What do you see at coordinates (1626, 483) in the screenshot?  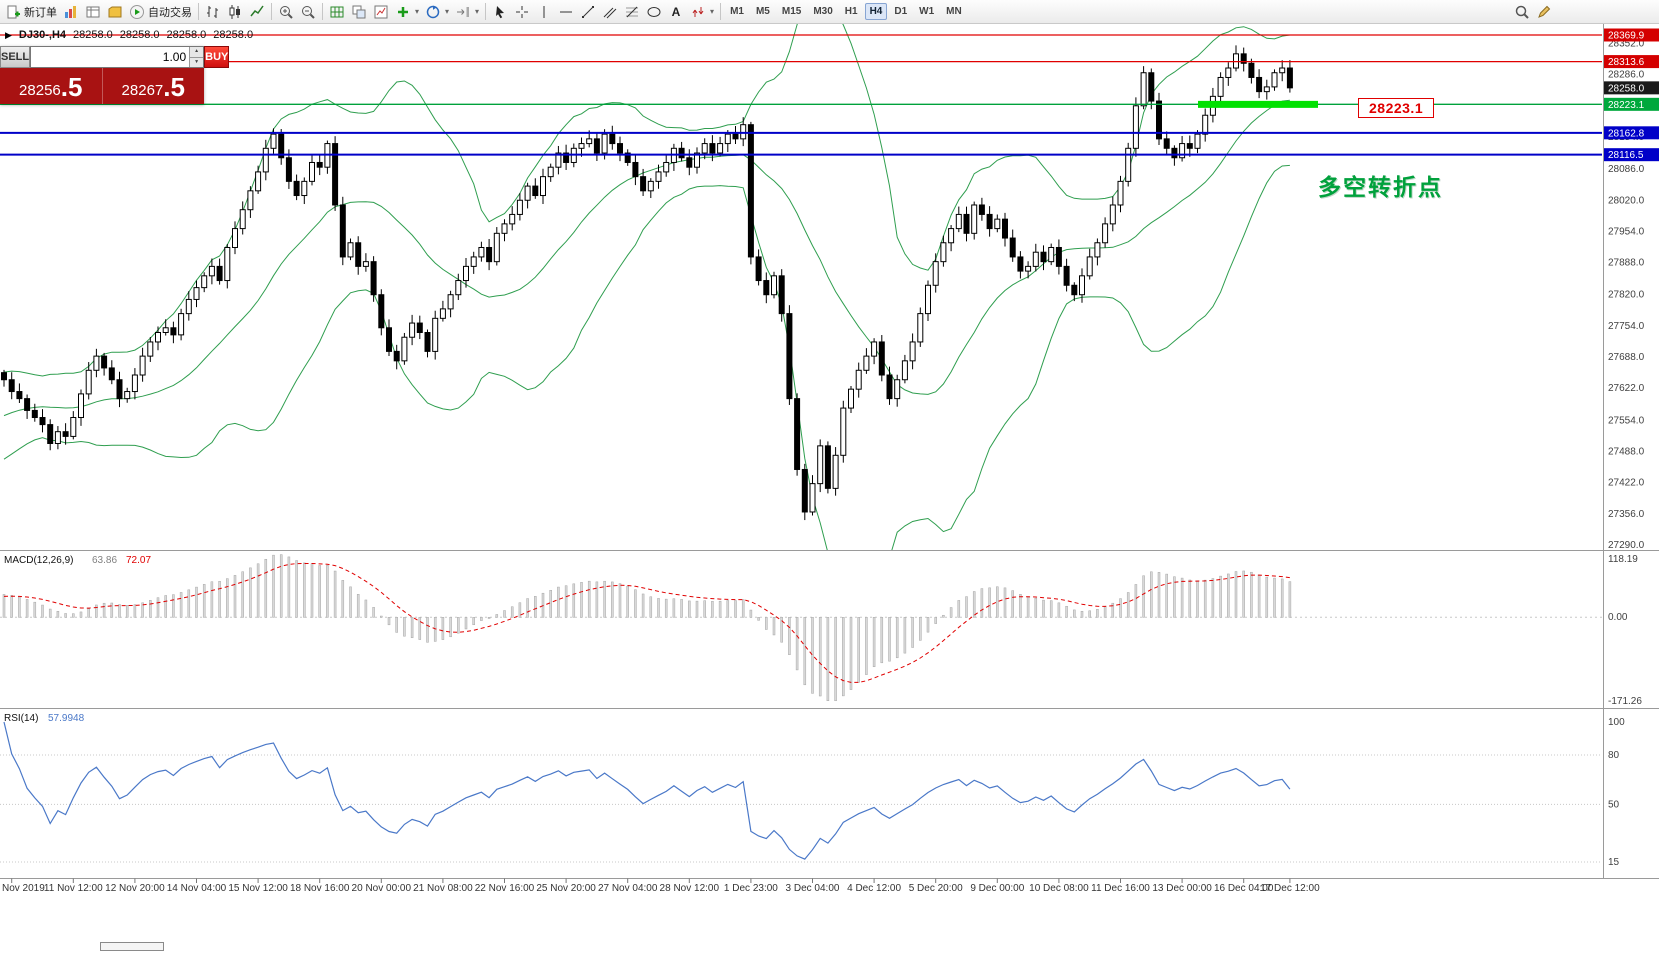 I see `svg-text: 27422.0` at bounding box center [1626, 483].